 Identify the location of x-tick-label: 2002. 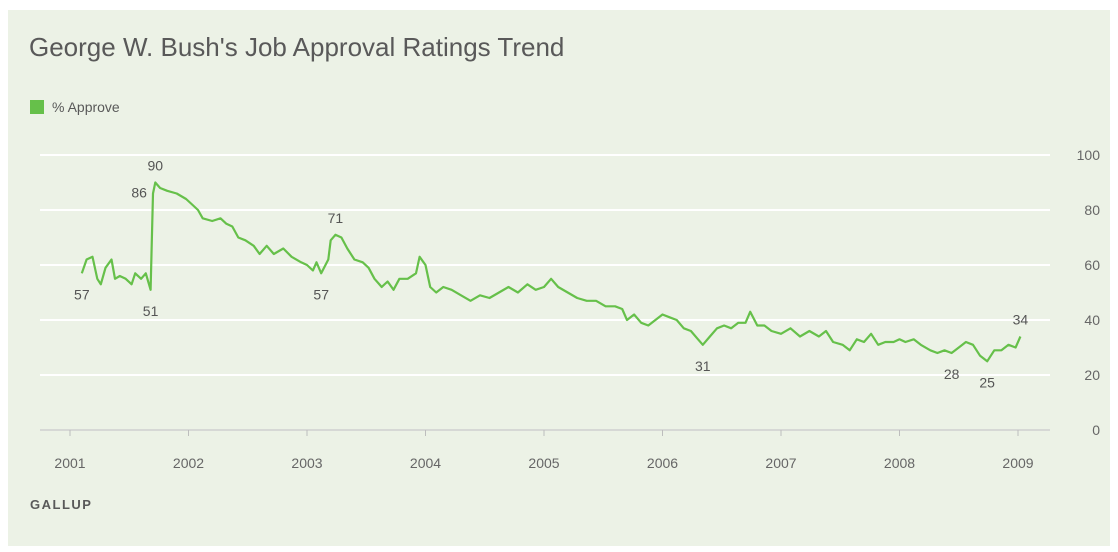
(188, 463).